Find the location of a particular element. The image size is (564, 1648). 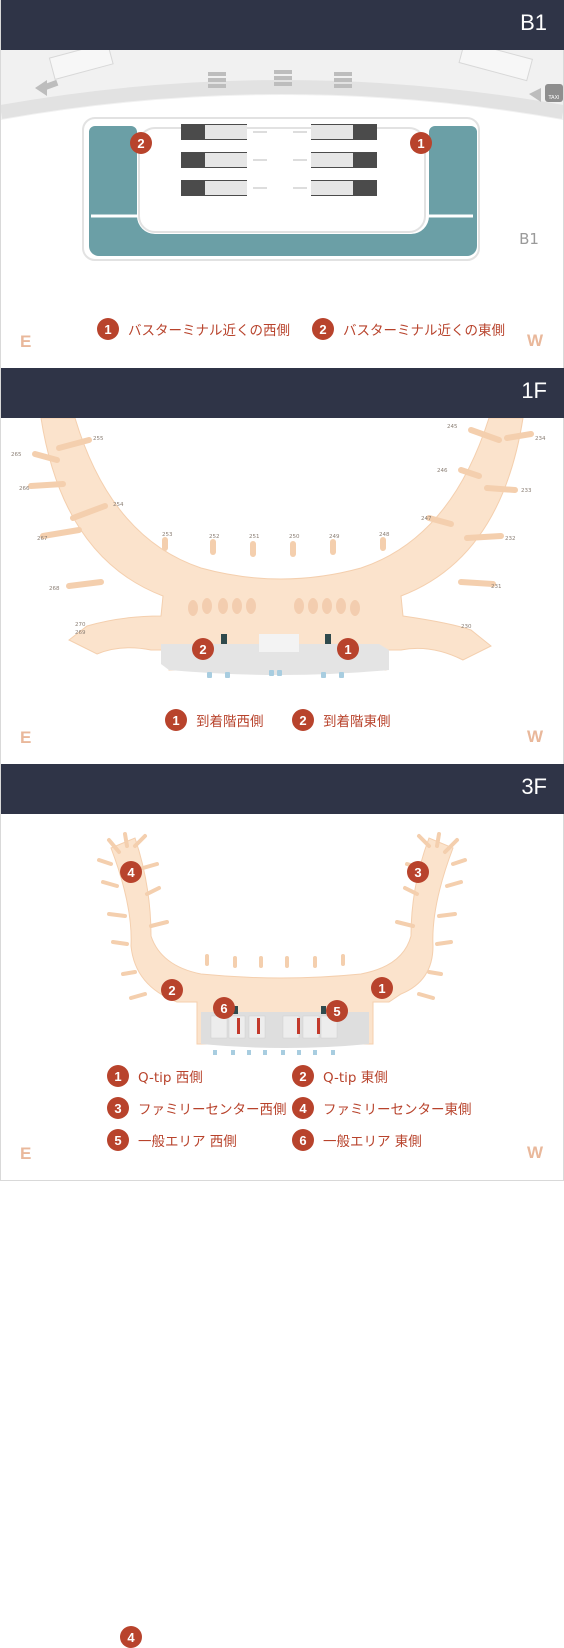

legend-number: 6 is located at coordinates (303, 1140).